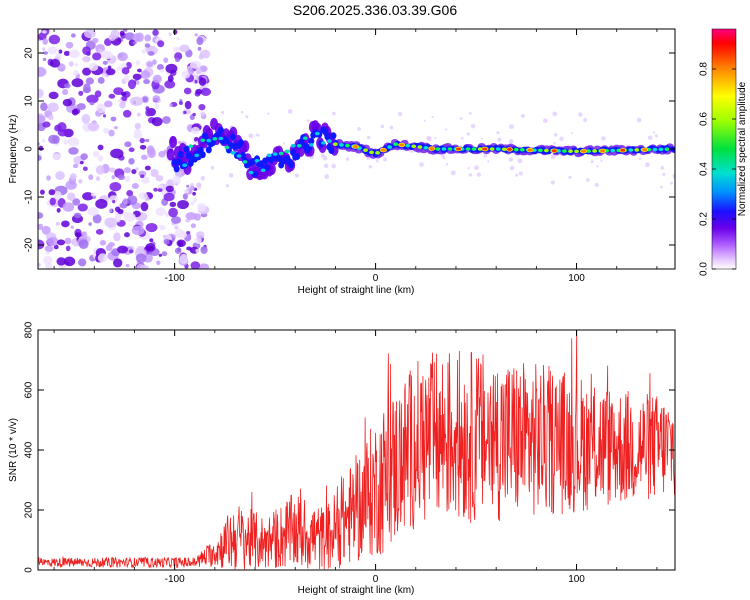 The height and width of the screenshot is (600, 750). Describe the element at coordinates (356, 590) in the screenshot. I see `snr-xlabel: Height of straight line (km)` at that location.